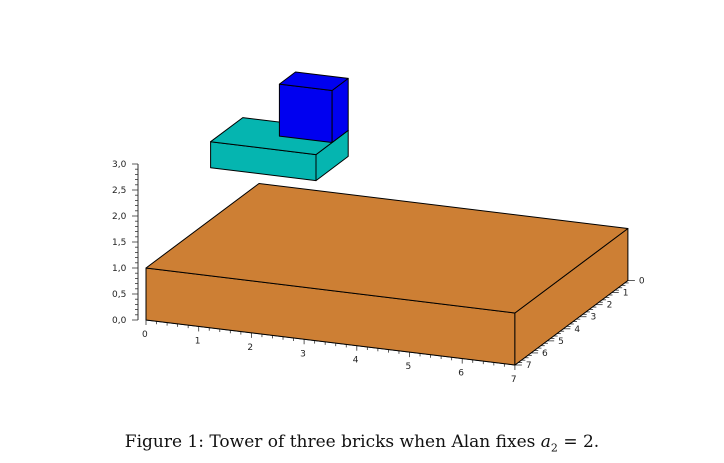 This screenshot has width=724, height=463. Describe the element at coordinates (545, 354) in the screenshot. I see `y-tick-label: 6` at that location.